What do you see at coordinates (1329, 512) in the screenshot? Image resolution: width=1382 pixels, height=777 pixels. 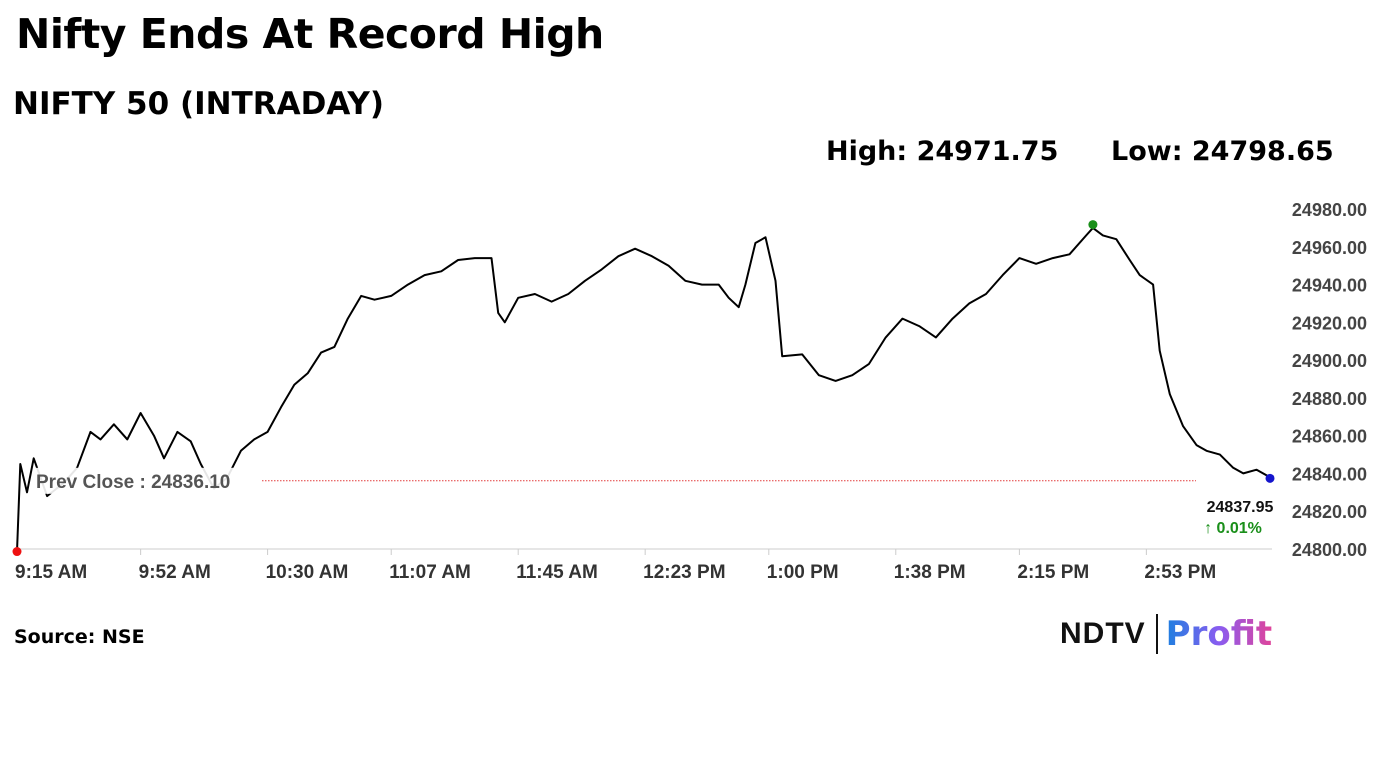 I see `y-tick-label: 24820.00` at bounding box center [1329, 512].